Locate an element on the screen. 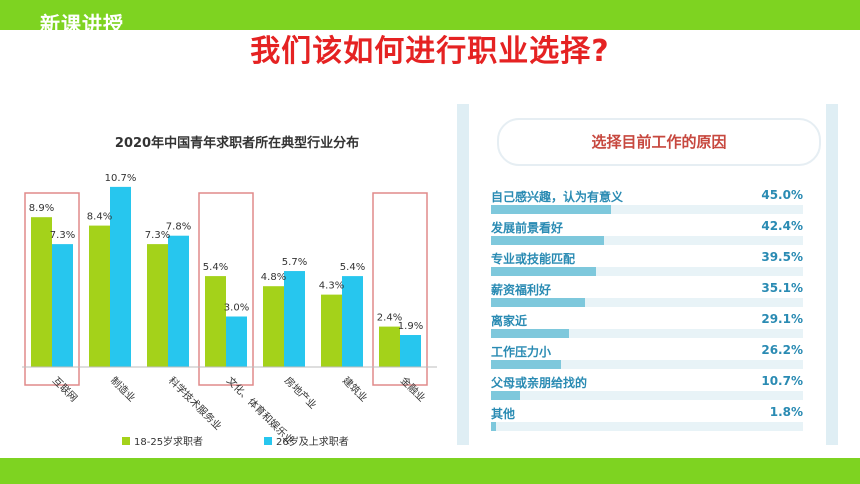 This screenshot has height=484, width=860. data-label: 5.7% is located at coordinates (294, 262).